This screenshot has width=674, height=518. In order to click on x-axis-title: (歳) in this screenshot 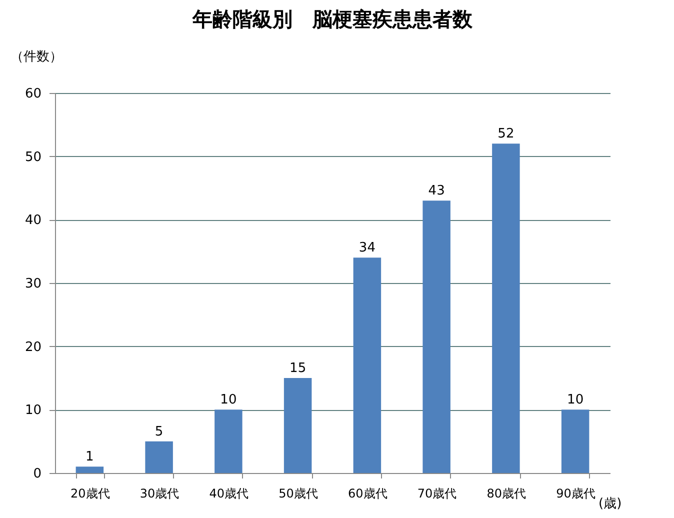, I will do `click(610, 504)`.